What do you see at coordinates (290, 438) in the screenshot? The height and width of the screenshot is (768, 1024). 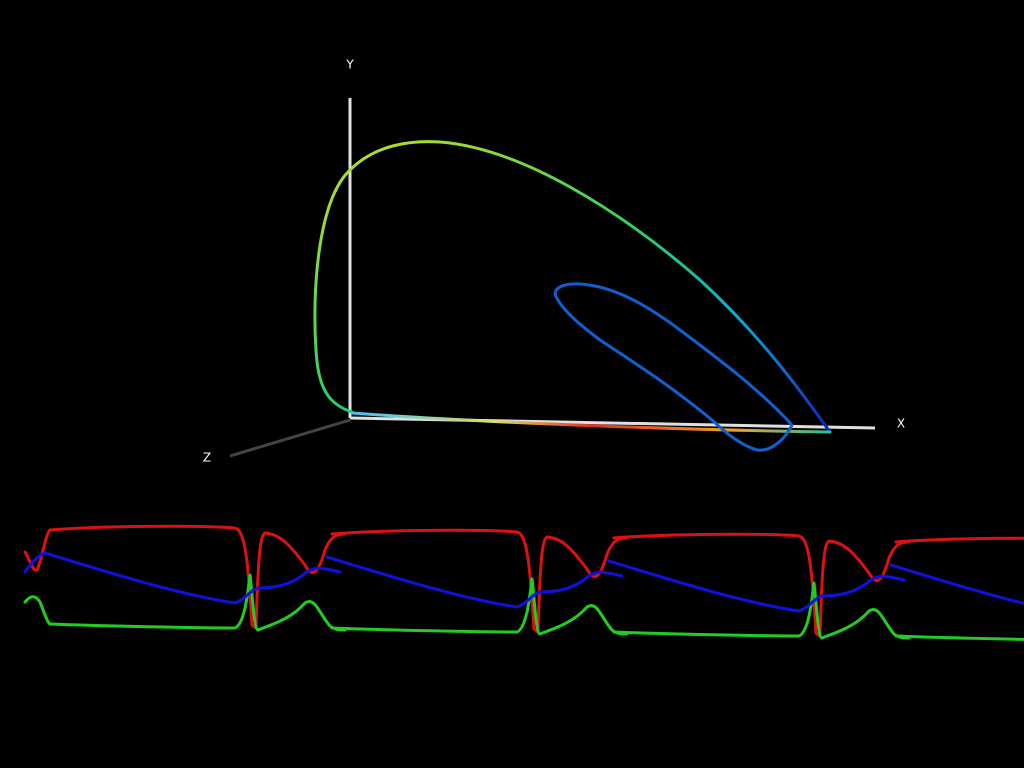 I see `z-axis` at bounding box center [290, 438].